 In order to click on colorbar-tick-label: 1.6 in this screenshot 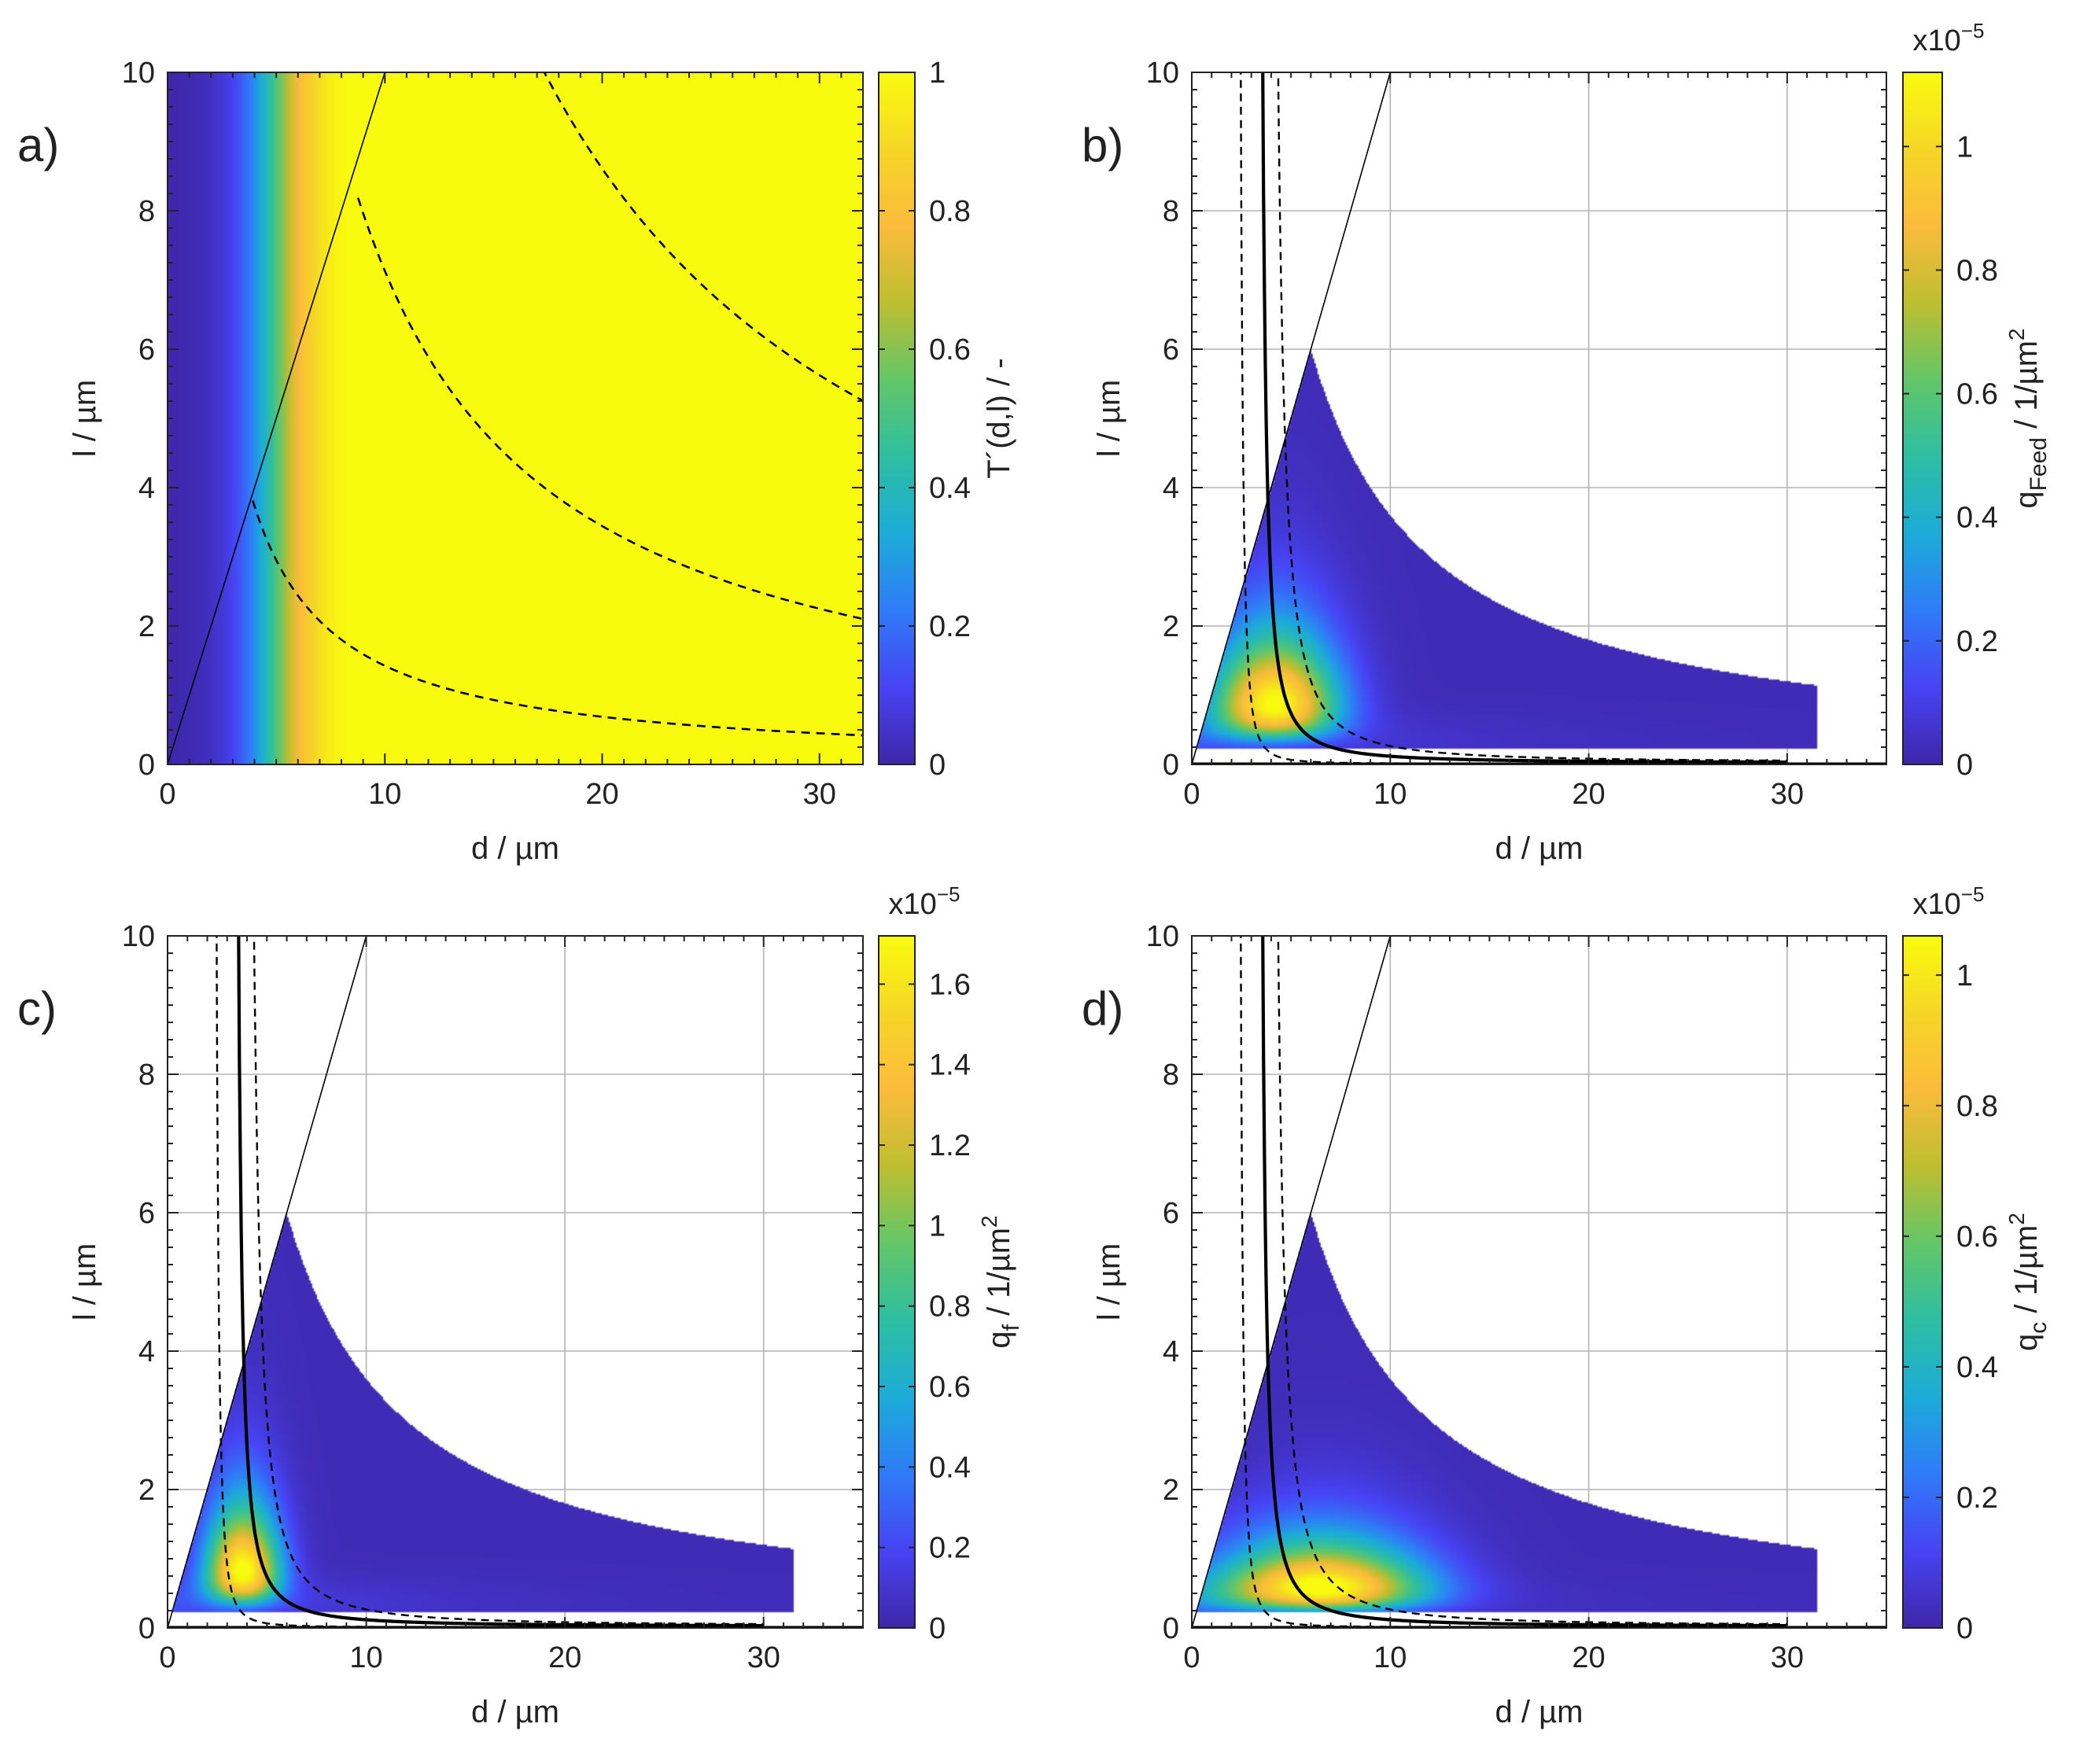, I will do `click(950, 984)`.